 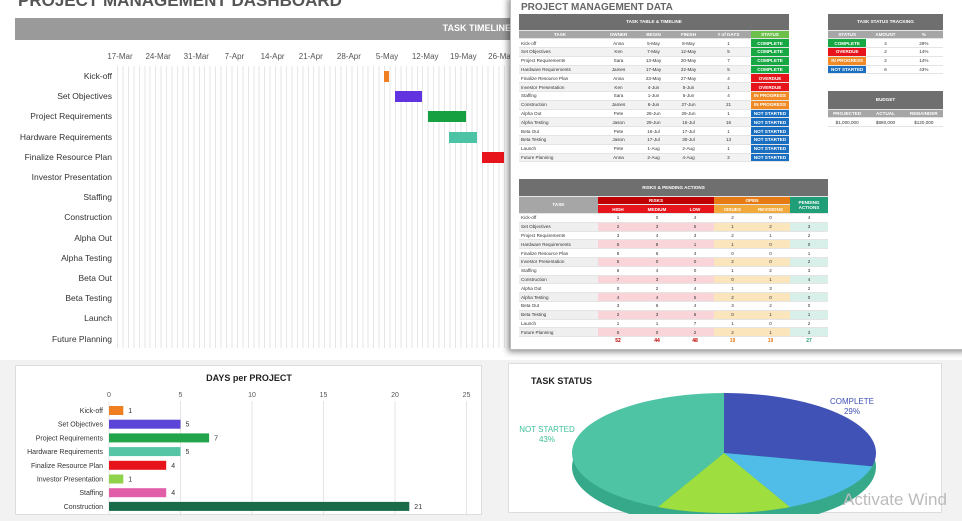 I want to click on status-amount: 2, so click(x=885, y=52).